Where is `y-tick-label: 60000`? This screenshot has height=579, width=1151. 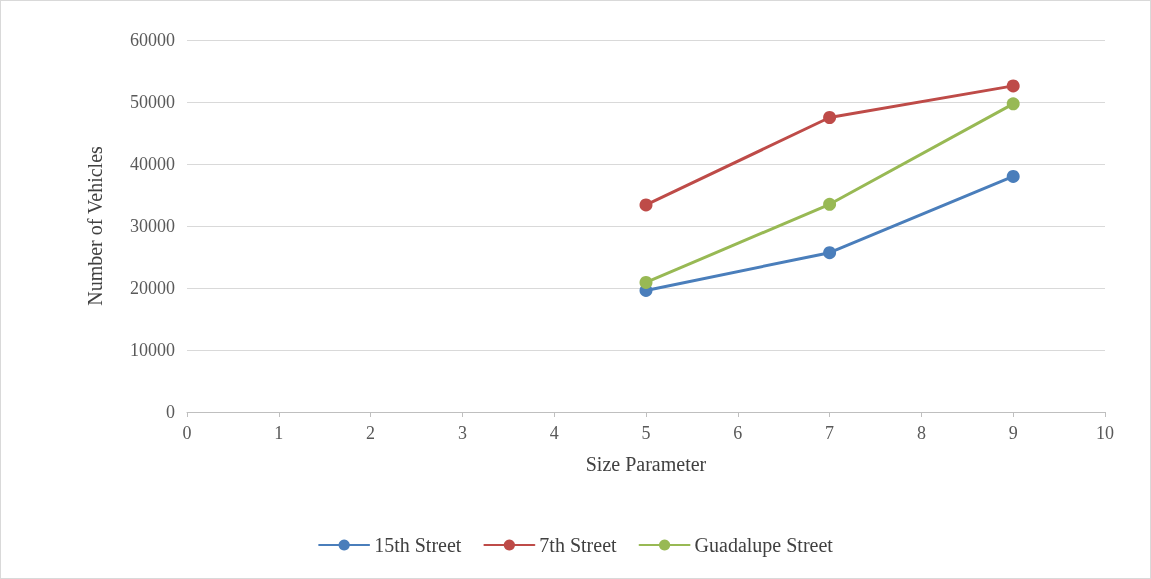
y-tick-label: 60000 is located at coordinates (152, 40).